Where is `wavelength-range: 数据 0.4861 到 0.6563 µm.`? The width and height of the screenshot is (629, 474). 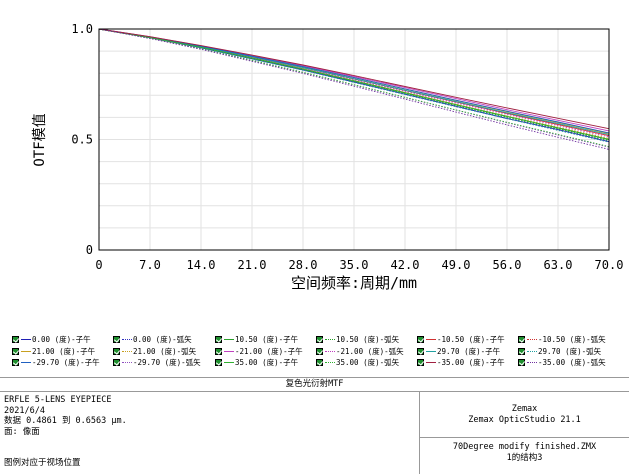 wavelength-range: 数据 0.4861 到 0.6563 µm. is located at coordinates (65, 421).